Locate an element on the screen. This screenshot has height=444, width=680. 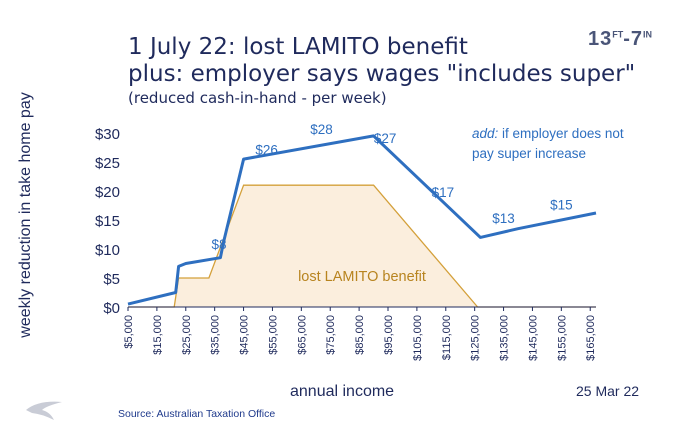
x-tick-label: $125,000 is located at coordinates (476, 338).